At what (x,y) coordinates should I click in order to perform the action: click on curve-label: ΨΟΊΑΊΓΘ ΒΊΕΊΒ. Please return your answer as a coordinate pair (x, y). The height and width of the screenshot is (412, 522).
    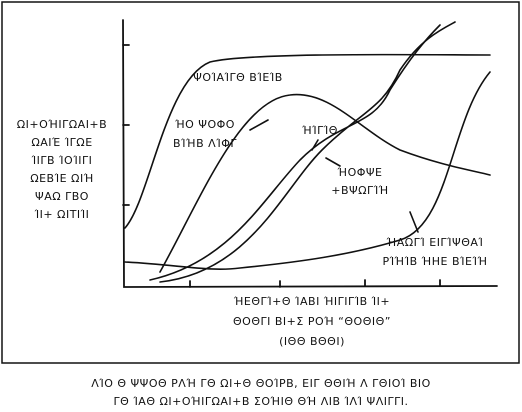
    Looking at the image, I should click on (238, 77).